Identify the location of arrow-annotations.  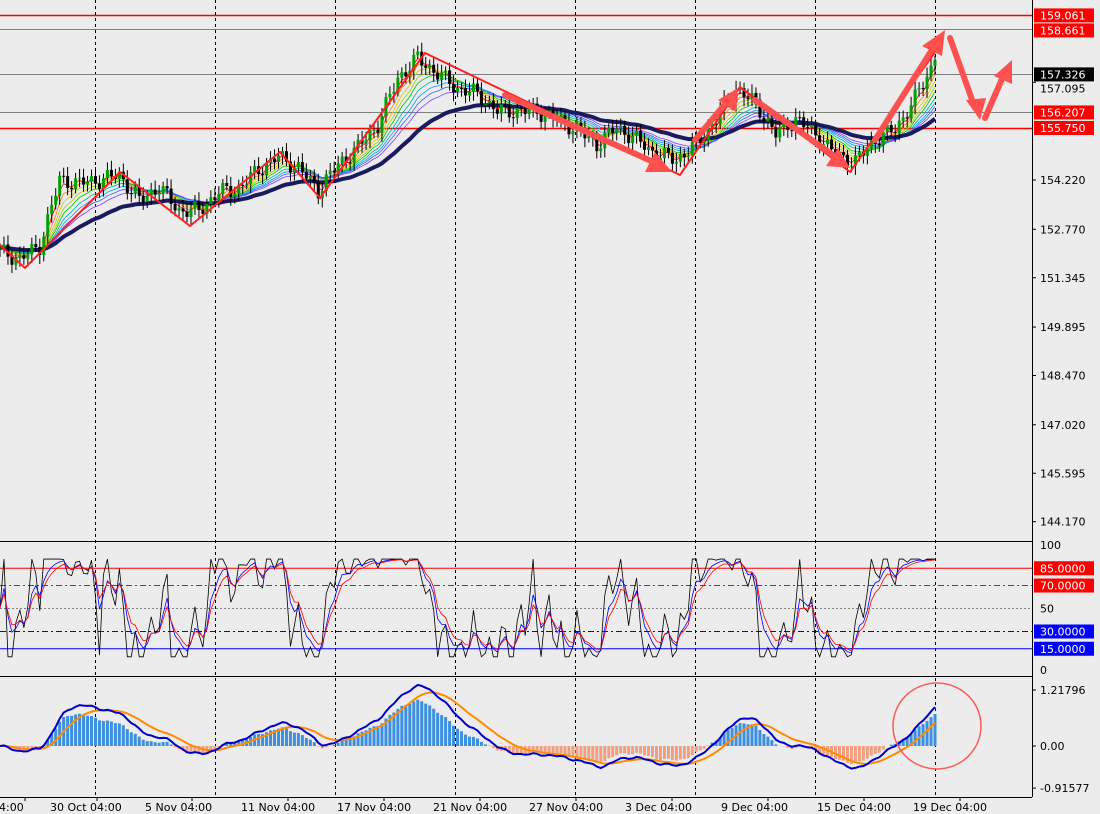
(757, 101).